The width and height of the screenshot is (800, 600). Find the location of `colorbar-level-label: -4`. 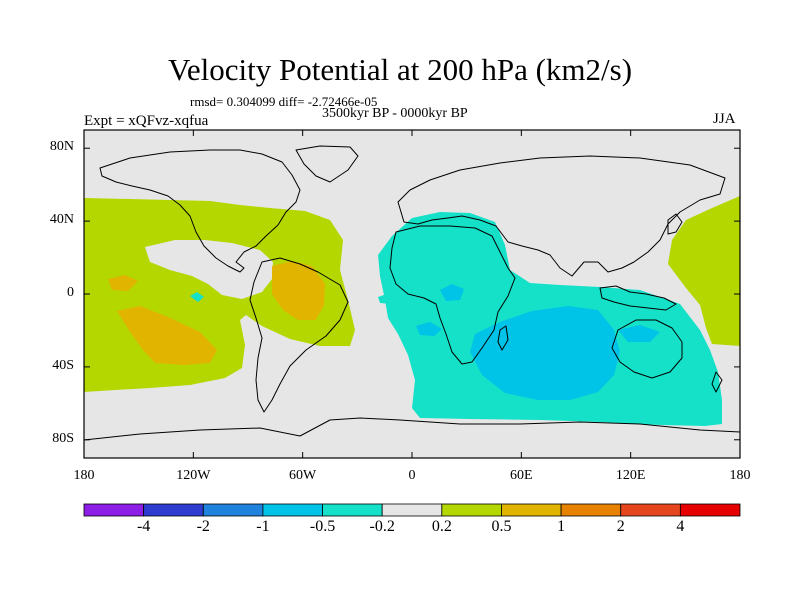

colorbar-level-label: -4 is located at coordinates (143, 526).